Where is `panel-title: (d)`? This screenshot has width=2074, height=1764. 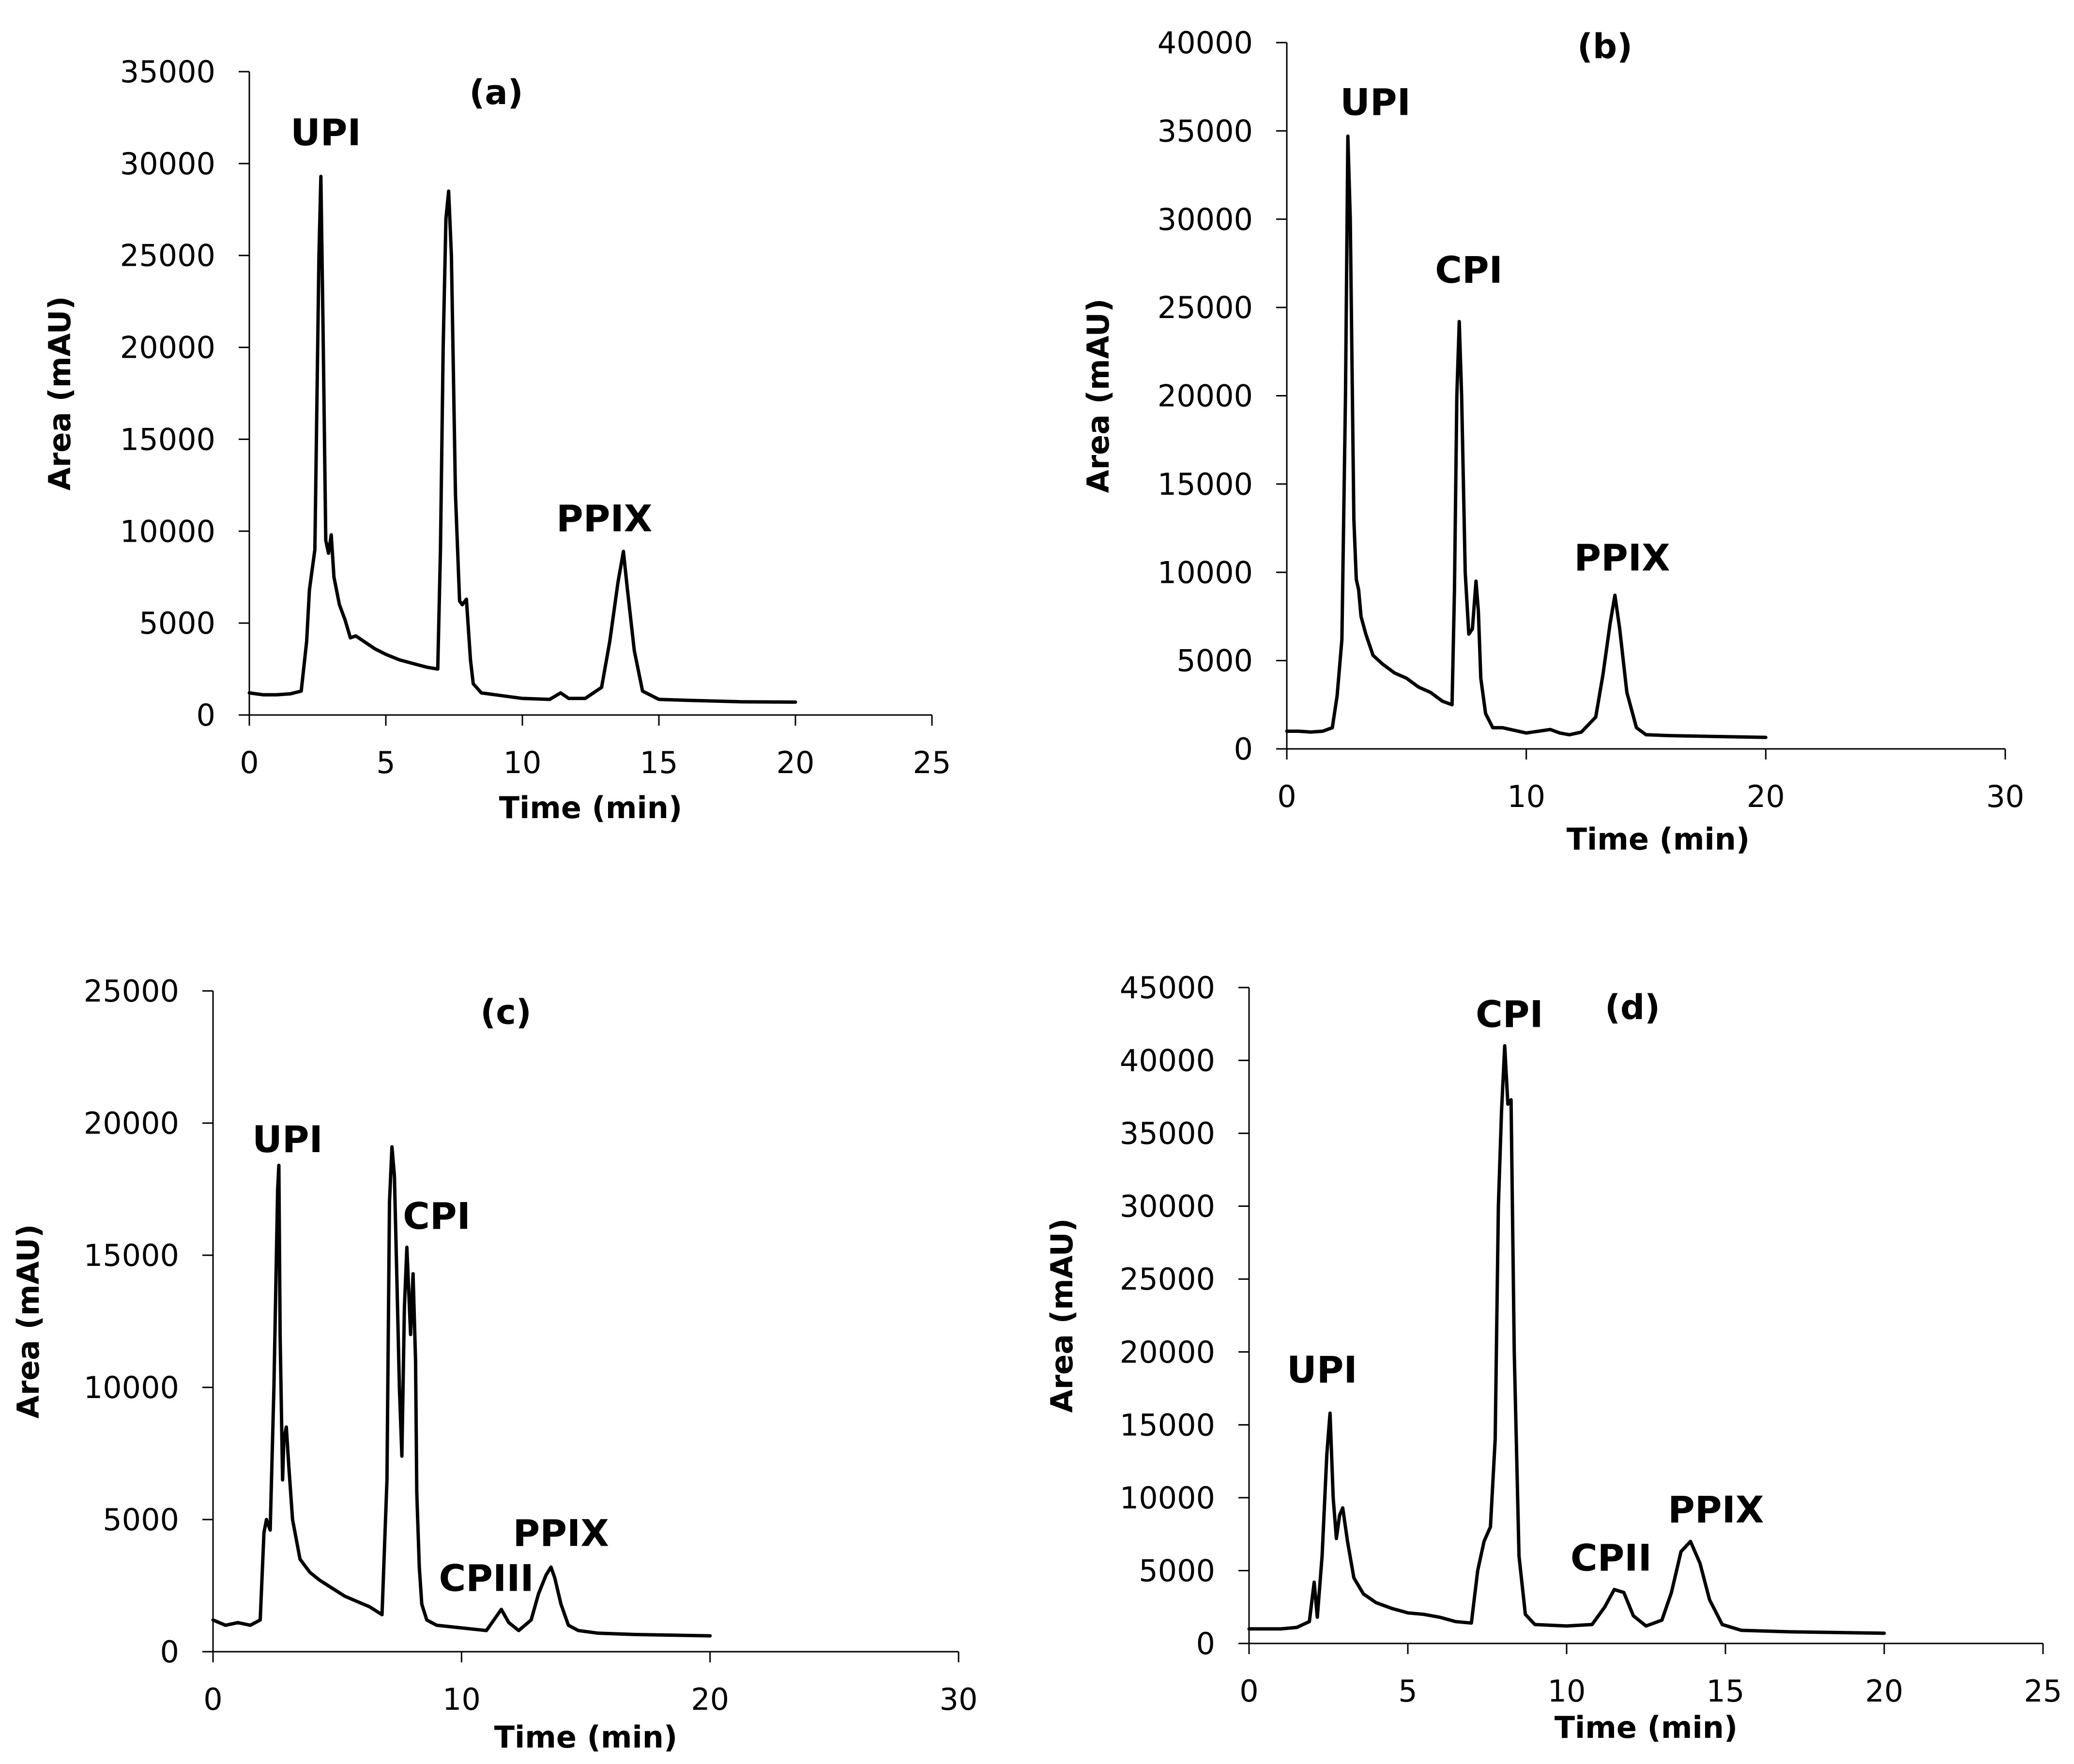
panel-title: (d) is located at coordinates (1633, 1008).